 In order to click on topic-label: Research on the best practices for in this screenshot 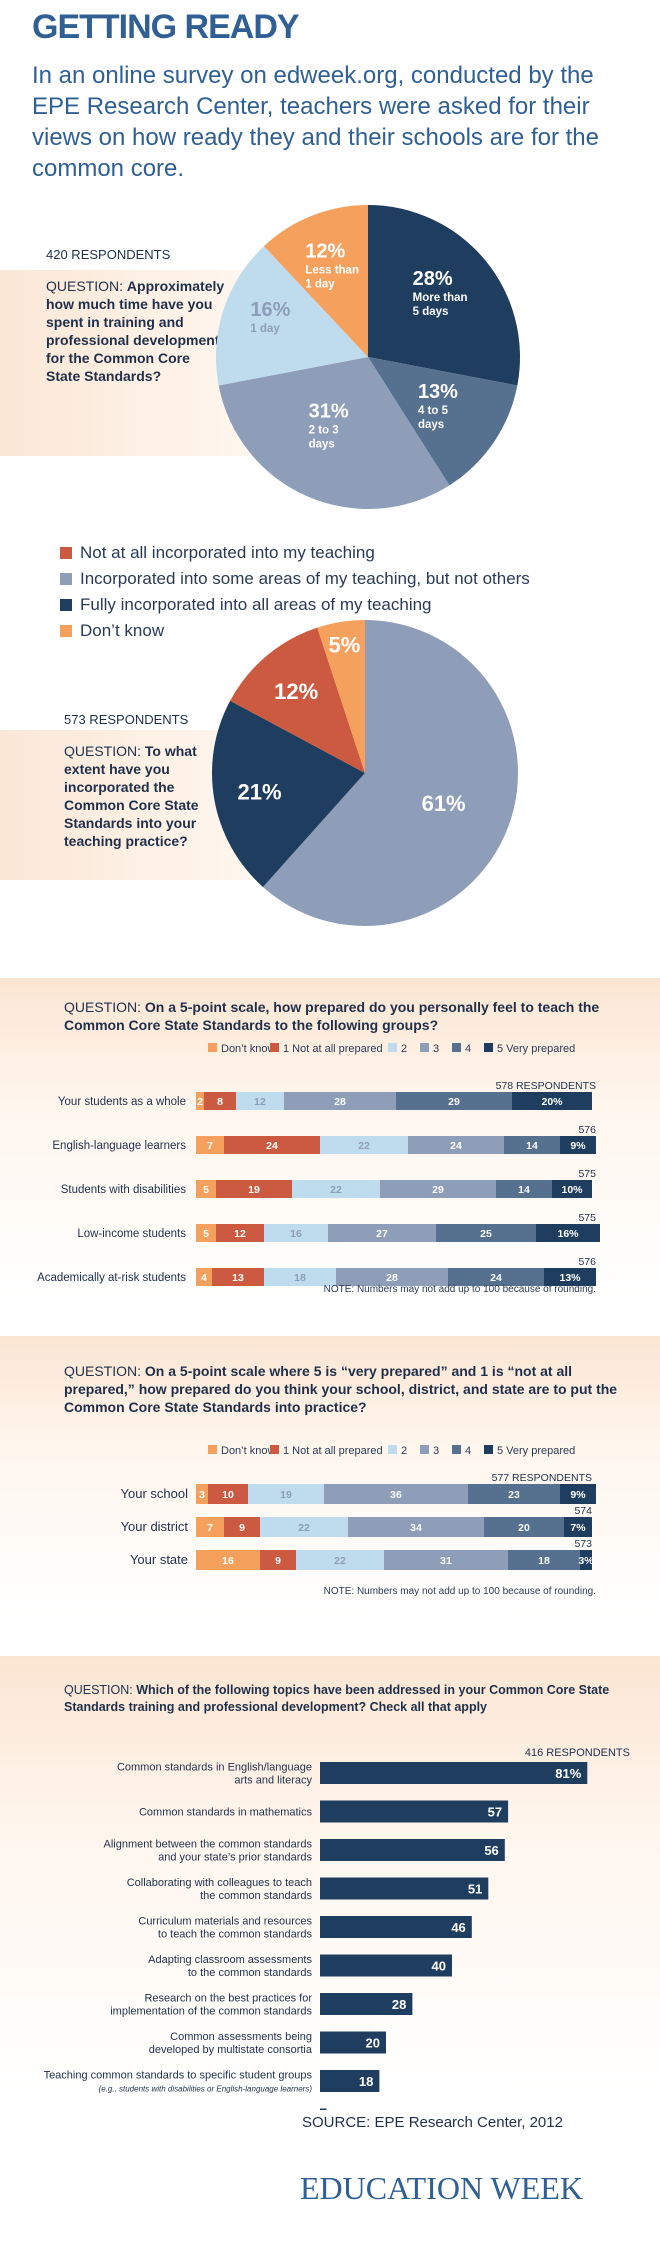, I will do `click(228, 1999)`.